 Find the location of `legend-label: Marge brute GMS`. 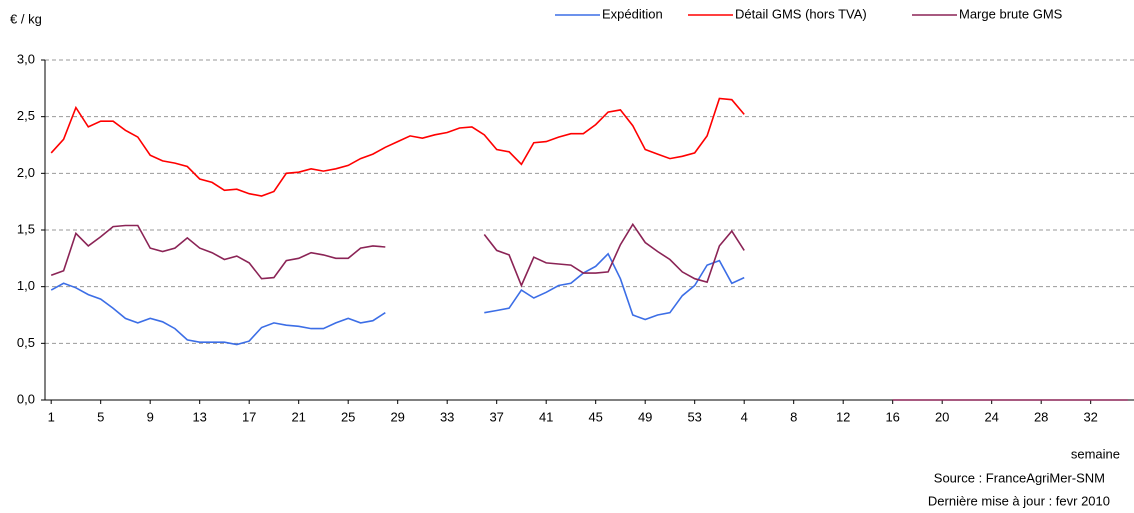

legend-label: Marge brute GMS is located at coordinates (1011, 13).